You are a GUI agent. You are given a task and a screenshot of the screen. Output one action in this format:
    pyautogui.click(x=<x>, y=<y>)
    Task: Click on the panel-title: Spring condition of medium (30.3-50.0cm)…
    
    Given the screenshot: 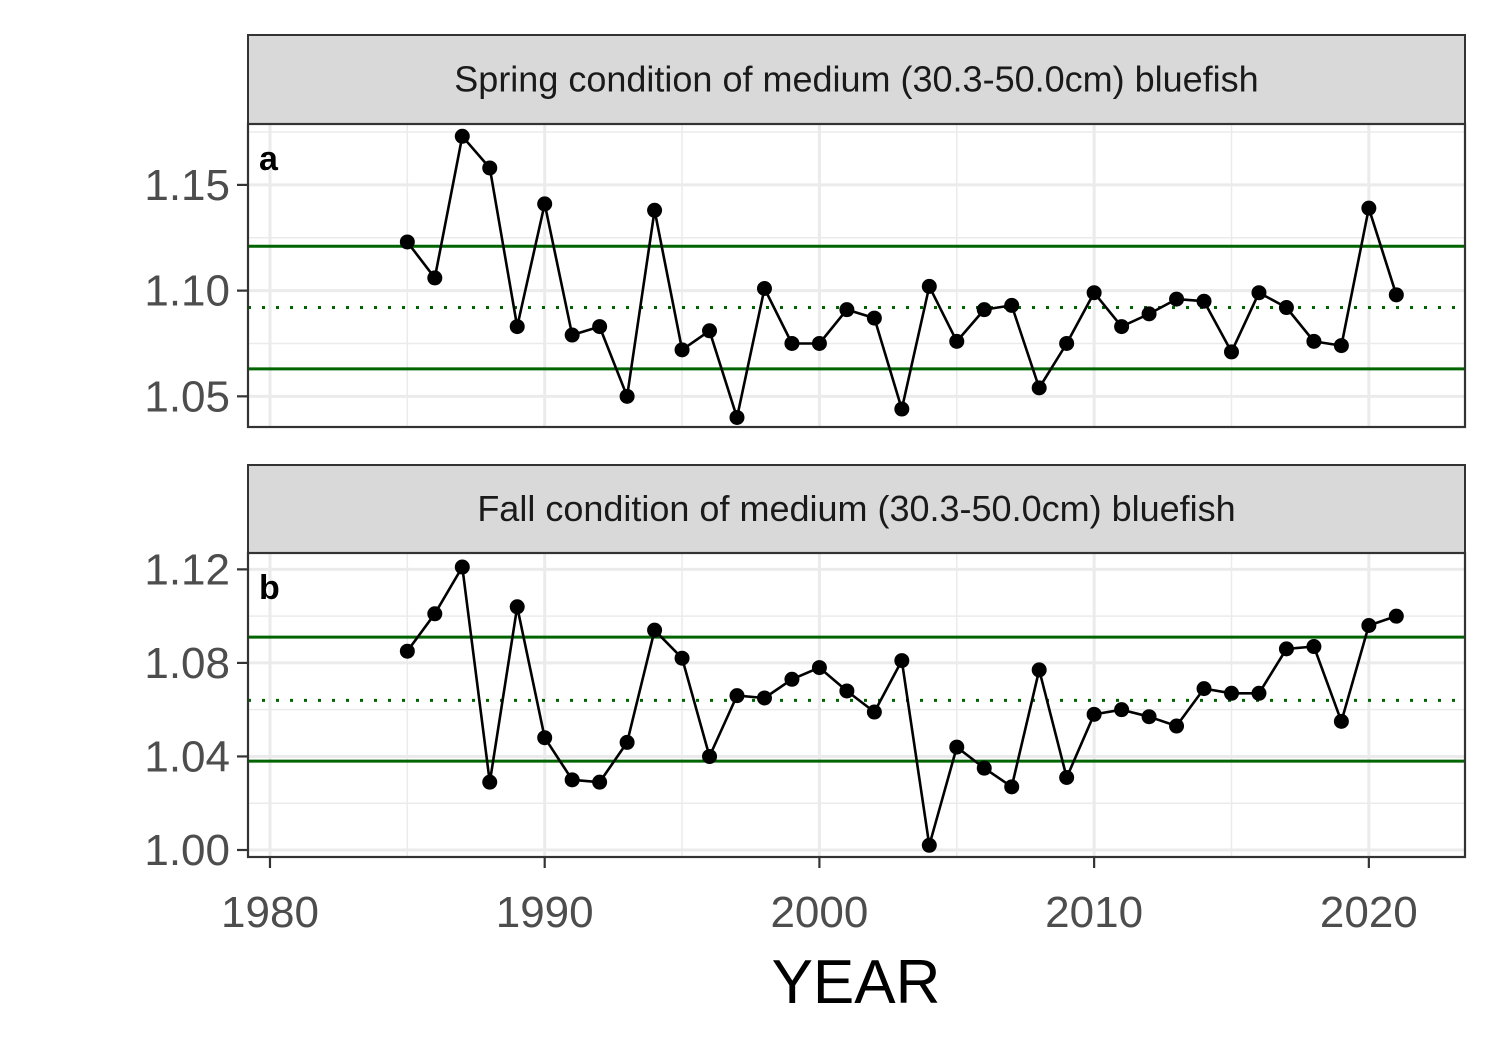 What is the action you would take?
    pyautogui.click(x=856, y=79)
    